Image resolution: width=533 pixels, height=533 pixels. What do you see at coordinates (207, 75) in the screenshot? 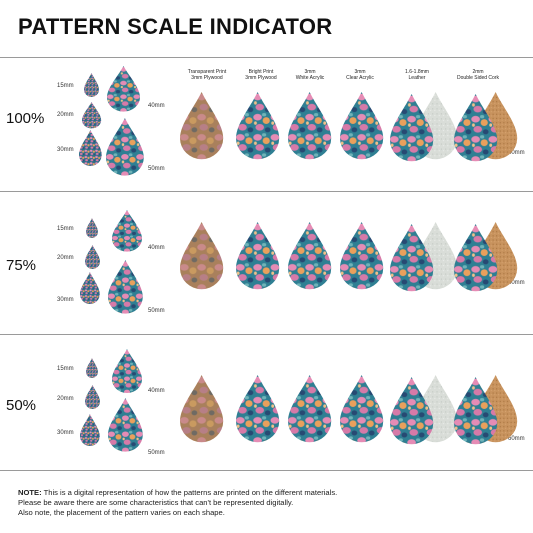
I see `column-header-transparent-plywood: Transparent Print 3mm Plywood` at bounding box center [207, 75].